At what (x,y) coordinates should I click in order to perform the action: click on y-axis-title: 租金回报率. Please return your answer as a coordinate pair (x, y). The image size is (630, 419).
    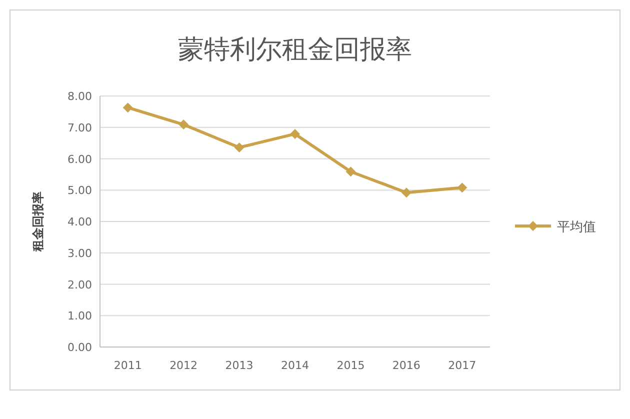
    Looking at the image, I should click on (38, 222).